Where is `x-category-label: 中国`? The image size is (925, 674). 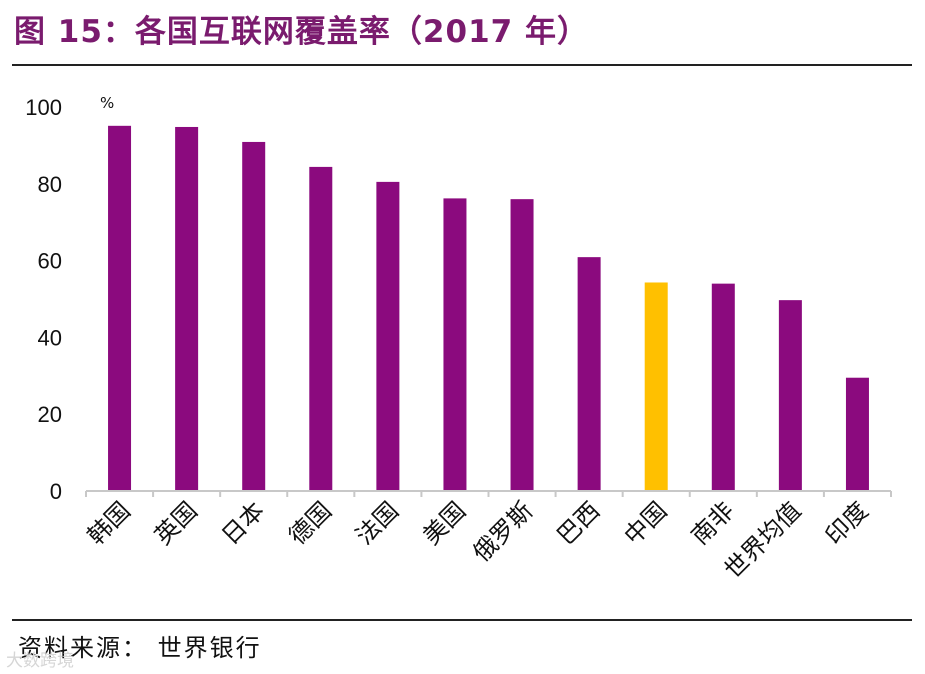 x-category-label: 中国 is located at coordinates (646, 523).